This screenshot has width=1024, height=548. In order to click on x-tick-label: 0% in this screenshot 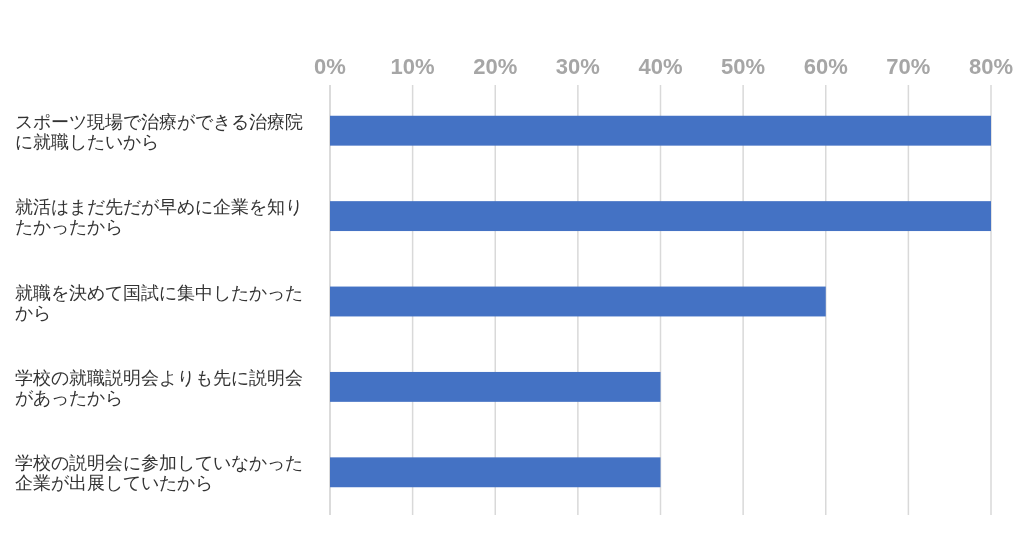, I will do `click(330, 66)`.